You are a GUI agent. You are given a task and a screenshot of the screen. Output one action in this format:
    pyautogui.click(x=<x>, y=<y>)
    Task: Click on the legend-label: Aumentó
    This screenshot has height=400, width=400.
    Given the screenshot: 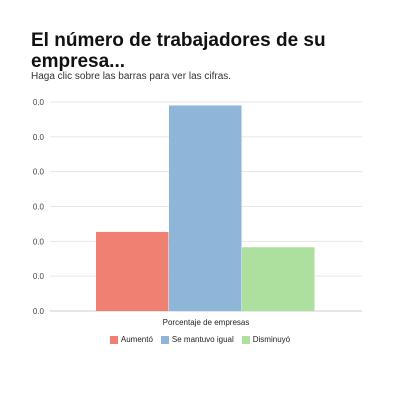 What is the action you would take?
    pyautogui.click(x=136, y=339)
    